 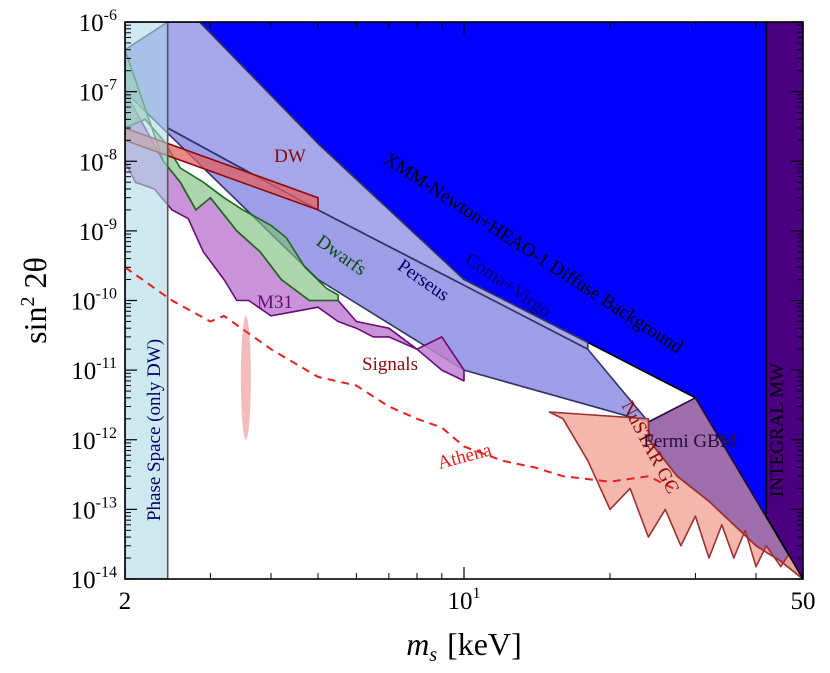 I want to click on label-fermi-gbm: Fermi GBM, so click(x=690, y=441).